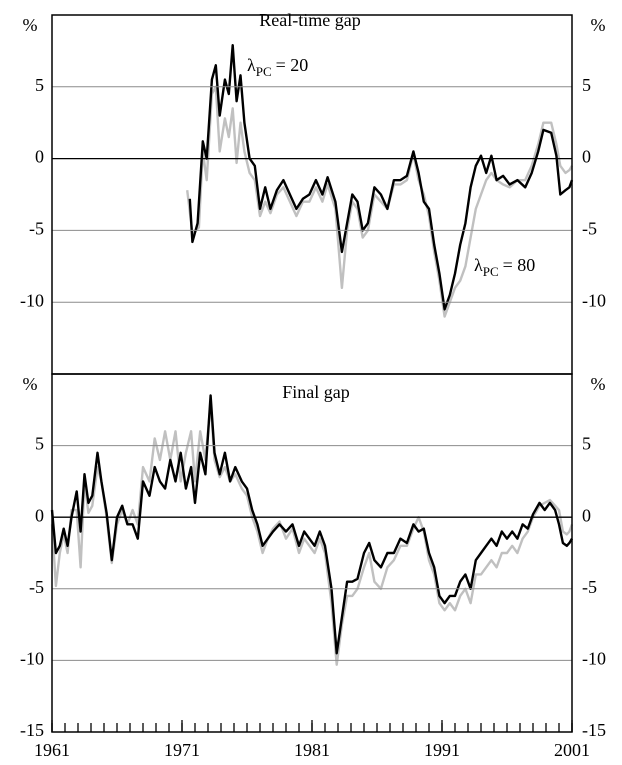 The width and height of the screenshot is (622, 765). What do you see at coordinates (182, 750) in the screenshot?
I see `x-tick-label: 1971` at bounding box center [182, 750].